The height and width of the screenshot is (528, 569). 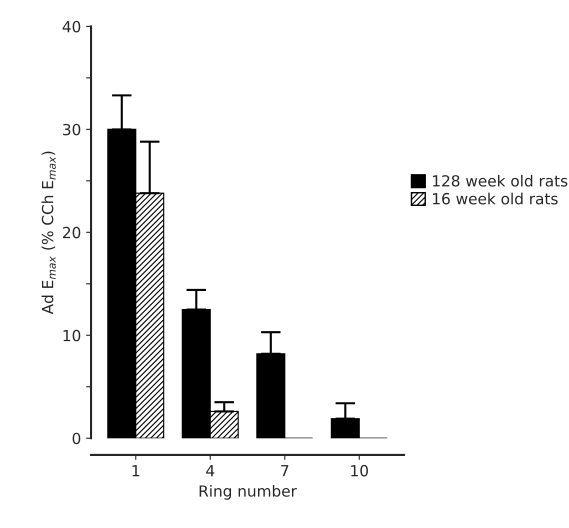 I want to click on legend-label: 128 week old rats, so click(x=500, y=180).